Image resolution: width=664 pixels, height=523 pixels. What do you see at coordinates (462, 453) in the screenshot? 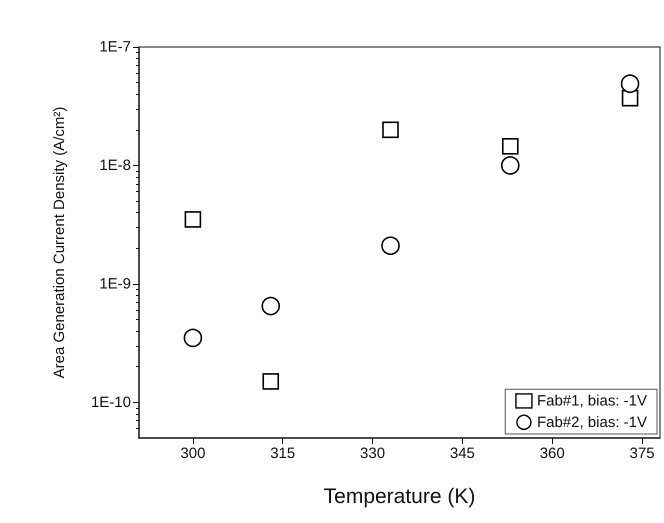
I see `x-tick-label: 345` at bounding box center [462, 453].